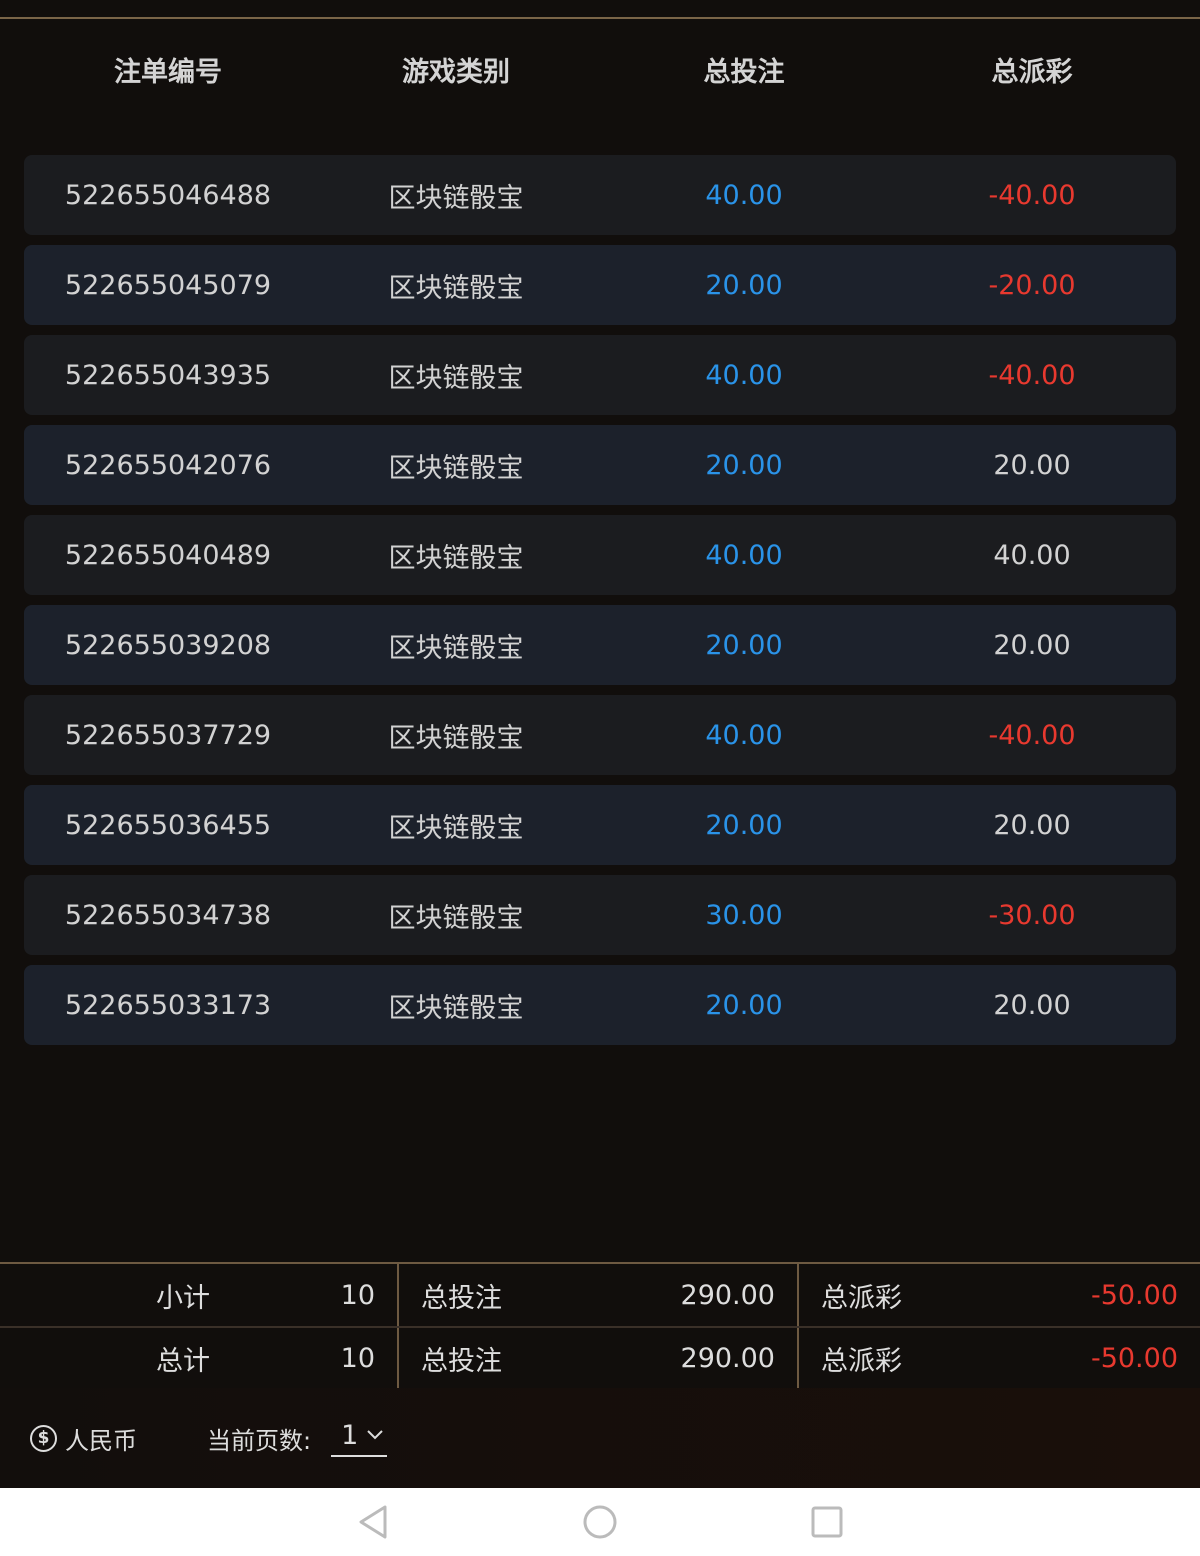 Image resolution: width=1200 pixels, height=1556 pixels. What do you see at coordinates (168, 735) in the screenshot?
I see `order-id: 522655037729` at bounding box center [168, 735].